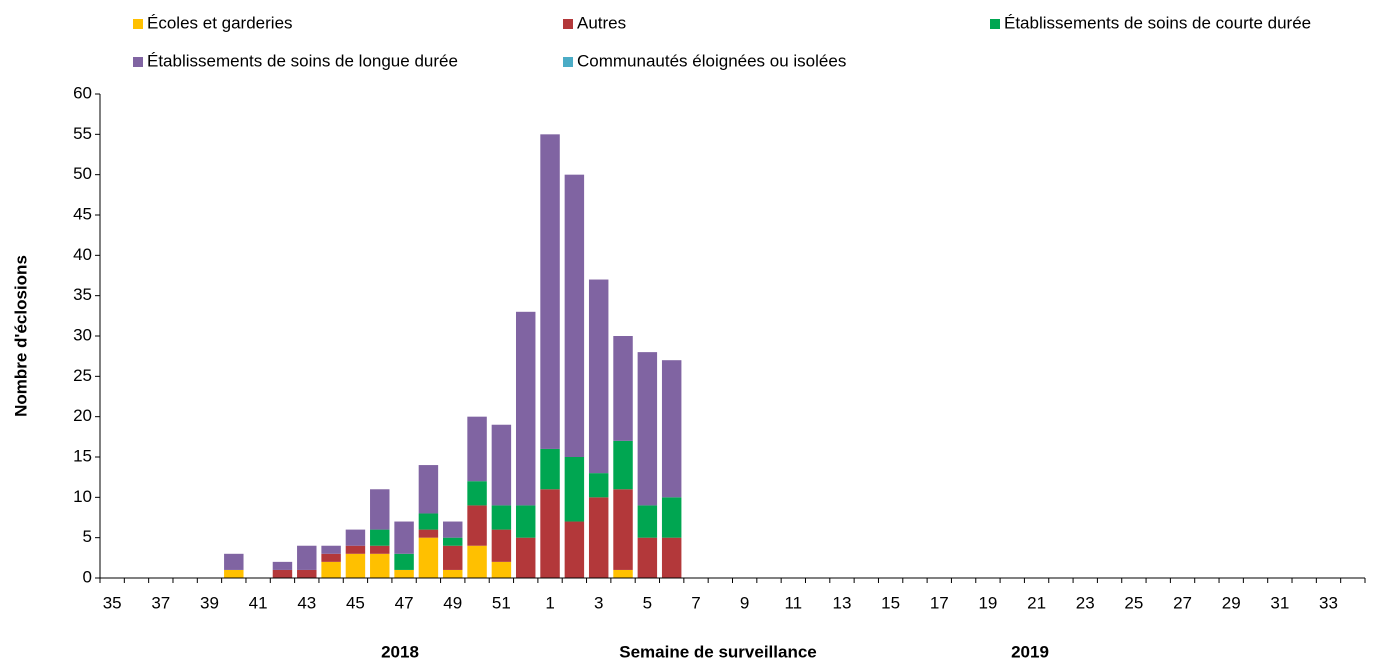 Image resolution: width=1385 pixels, height=663 pixels. I want to click on y-tick-label: 20, so click(82, 415).